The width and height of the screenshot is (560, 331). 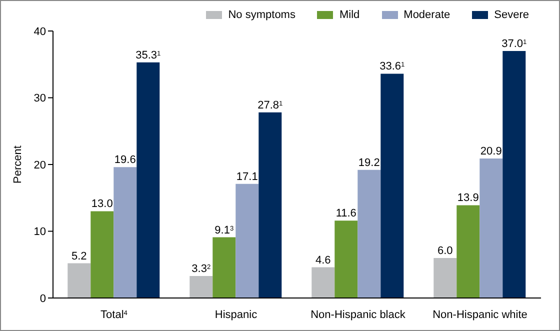 I want to click on y-tick-label: 0, so click(x=43, y=298).